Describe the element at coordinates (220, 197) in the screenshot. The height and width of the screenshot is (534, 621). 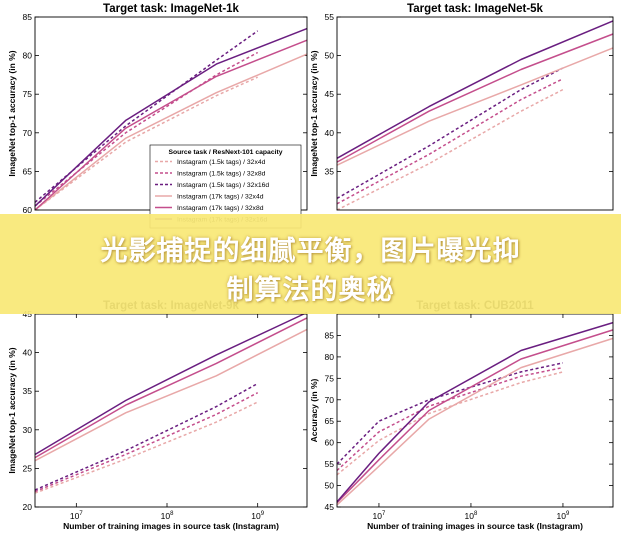
I see `legend-entry: Instagram (17k tags) / 32x4d` at that location.